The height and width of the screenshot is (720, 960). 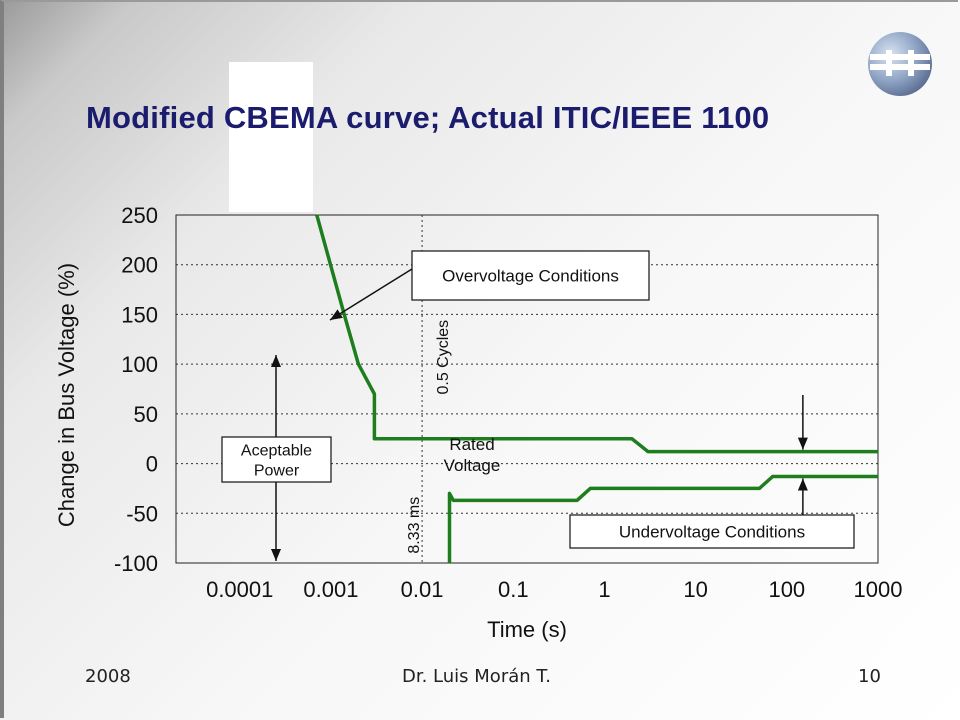 I want to click on overvoltage-annotation-text: Overvoltage Conditions, so click(x=530, y=276).